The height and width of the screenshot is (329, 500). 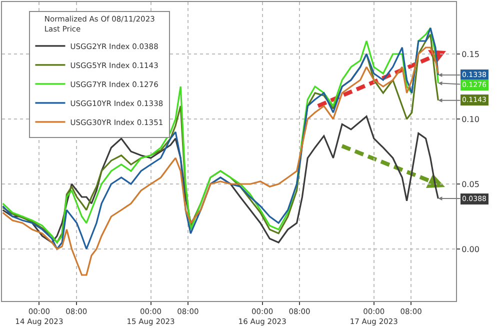 I want to click on y-tick-label: 0.10, so click(x=471, y=119).